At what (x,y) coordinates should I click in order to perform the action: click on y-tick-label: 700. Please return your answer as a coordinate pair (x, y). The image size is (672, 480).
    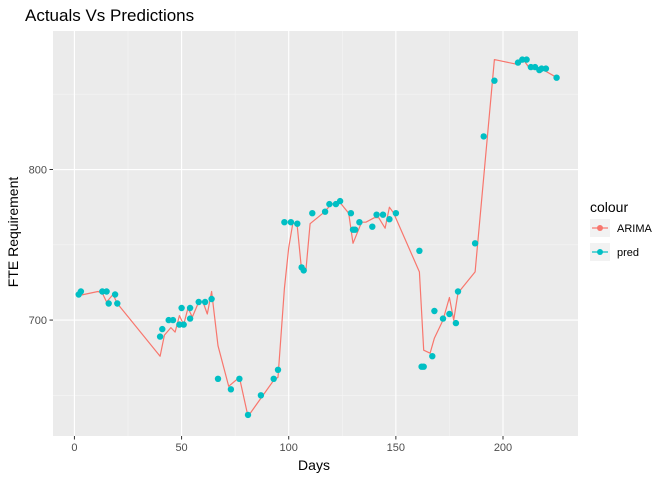
    Looking at the image, I should click on (38, 321).